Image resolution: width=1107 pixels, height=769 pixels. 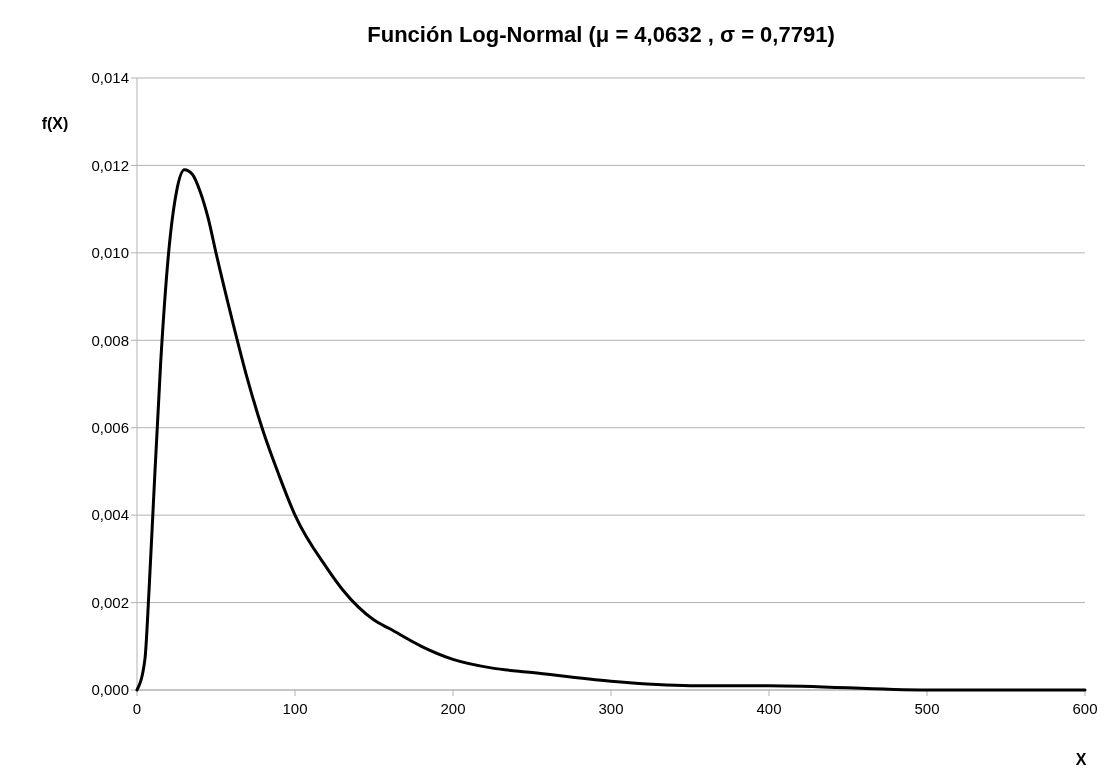 I want to click on x-tick-label: 400, so click(x=769, y=708).